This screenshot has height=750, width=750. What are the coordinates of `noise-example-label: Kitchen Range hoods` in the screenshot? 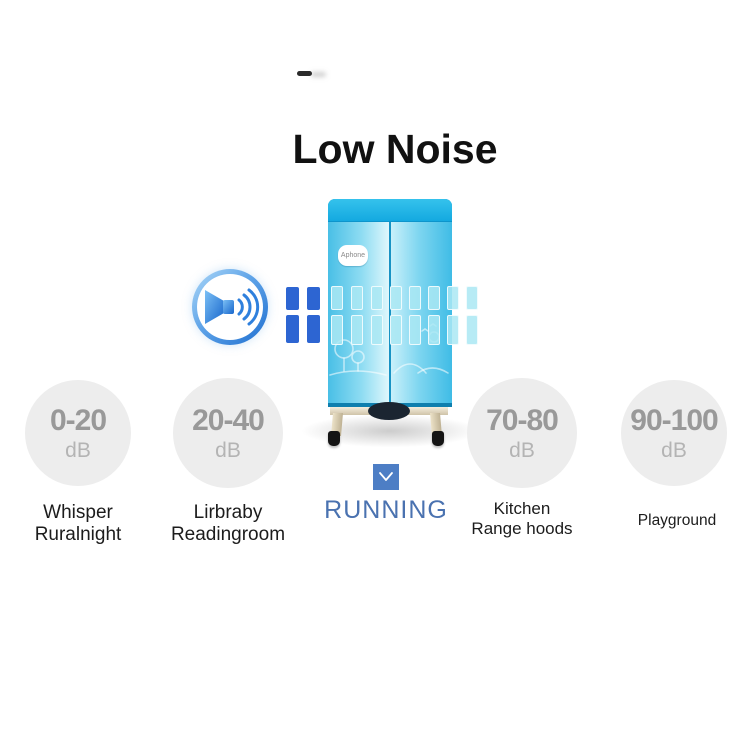 It's located at (522, 519).